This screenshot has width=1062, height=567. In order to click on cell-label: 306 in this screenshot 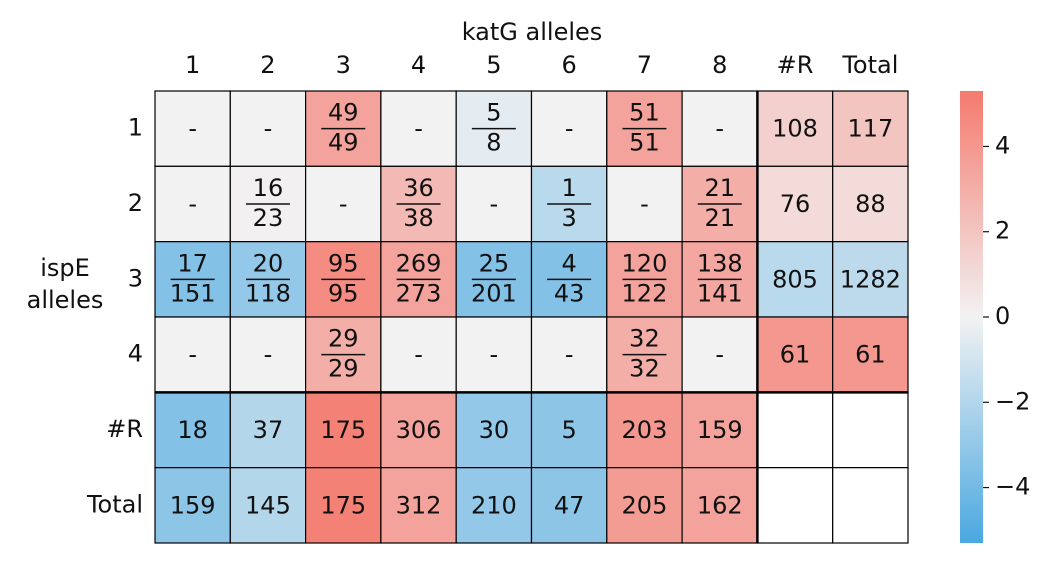, I will do `click(419, 430)`.